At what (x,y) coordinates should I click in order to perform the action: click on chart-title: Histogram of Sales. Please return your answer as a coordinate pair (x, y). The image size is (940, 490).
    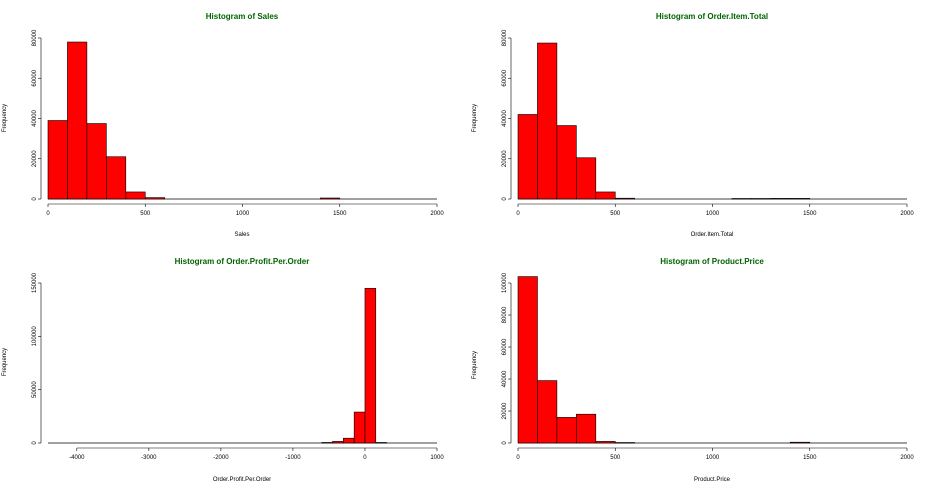
    Looking at the image, I should click on (242, 16).